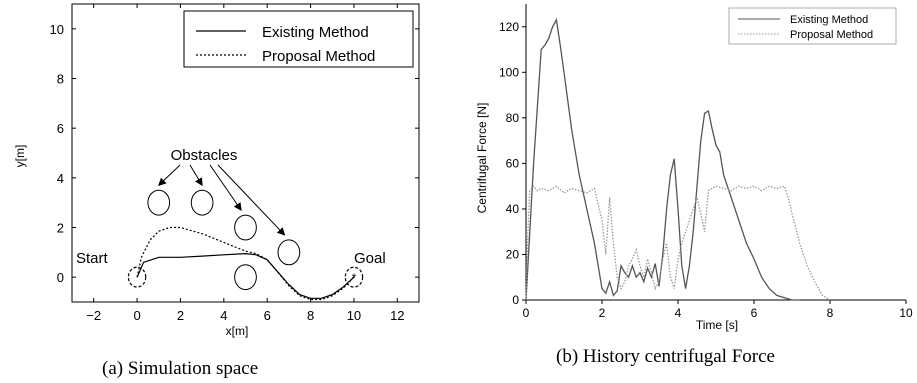  Describe the element at coordinates (310, 315) in the screenshot. I see `chart-a-xtick-label: 8` at that location.